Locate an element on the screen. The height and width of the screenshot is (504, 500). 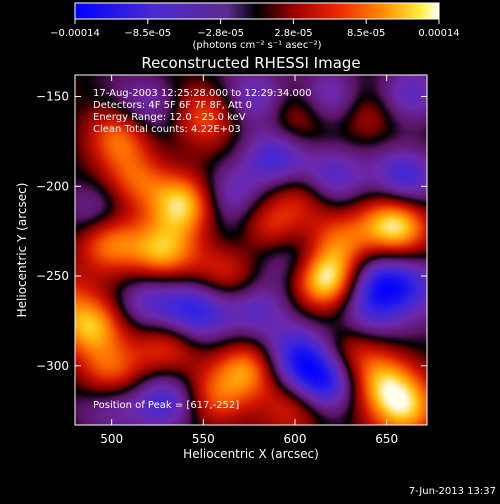
annotation-clean: Clean Total counts: 4.22E+03 is located at coordinates (167, 129).